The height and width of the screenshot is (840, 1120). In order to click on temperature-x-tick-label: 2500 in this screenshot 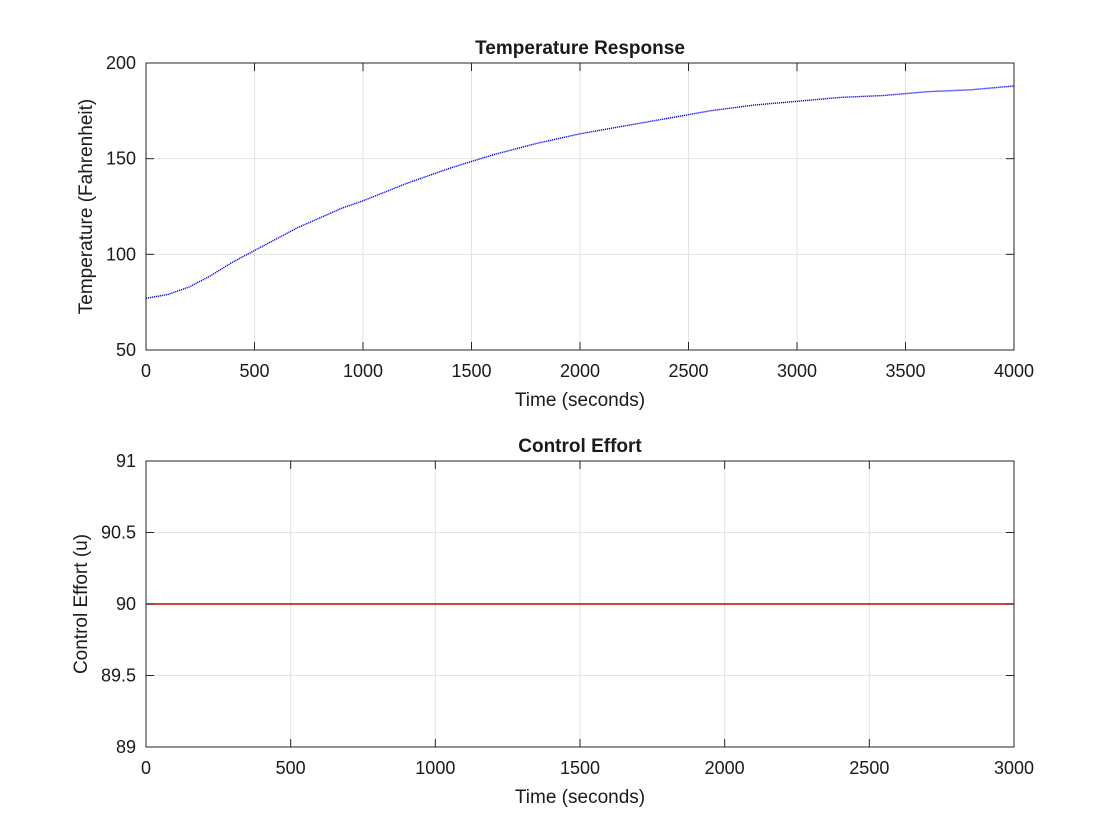, I will do `click(688, 371)`.